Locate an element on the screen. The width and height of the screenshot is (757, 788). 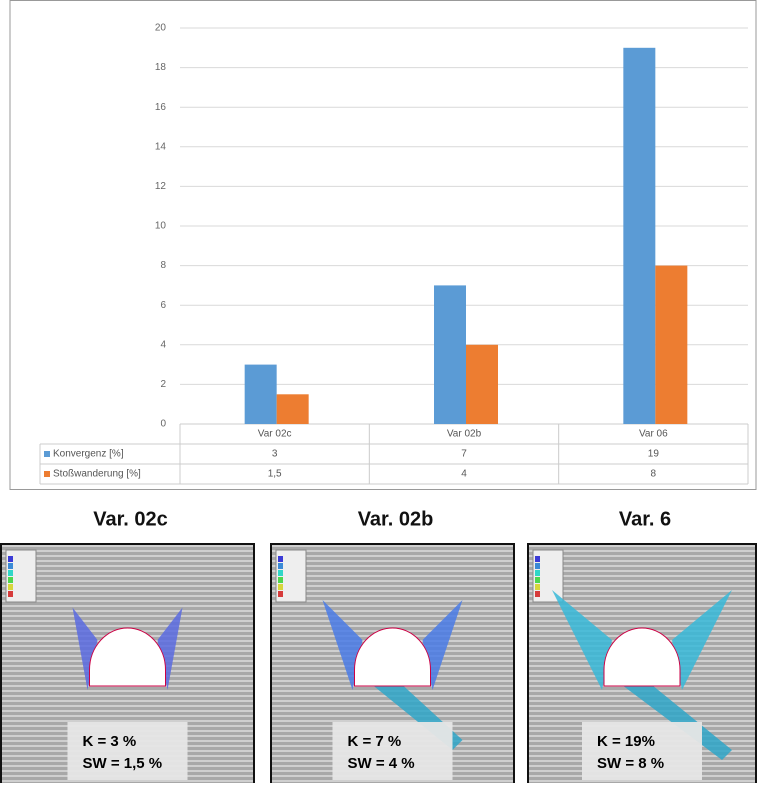
table-value: 1,5 is located at coordinates (275, 474).